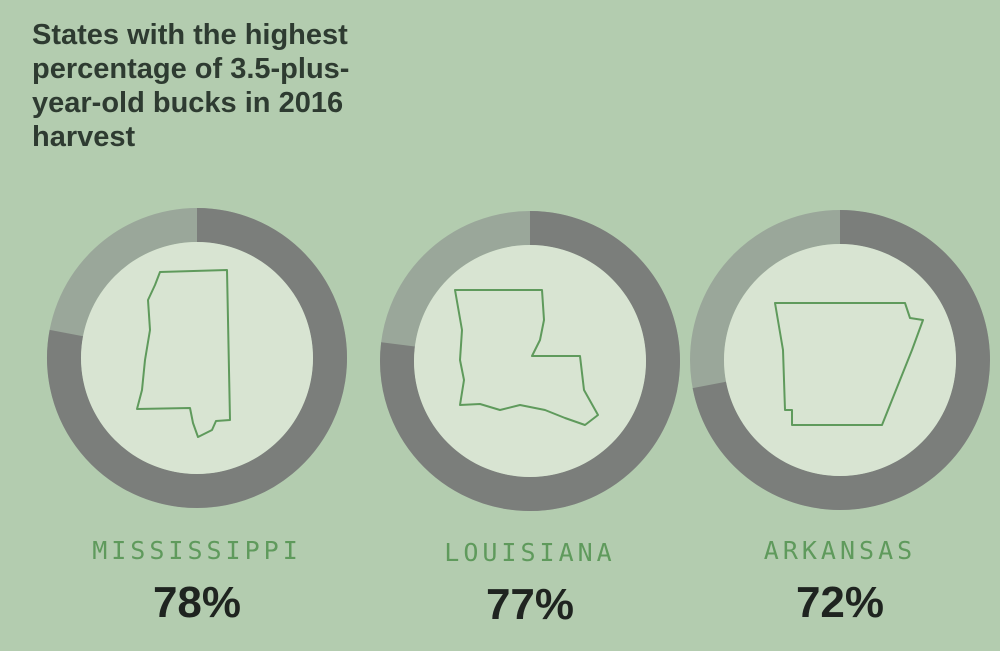  What do you see at coordinates (840, 602) in the screenshot?
I see `value-label-arkansas: 72%` at bounding box center [840, 602].